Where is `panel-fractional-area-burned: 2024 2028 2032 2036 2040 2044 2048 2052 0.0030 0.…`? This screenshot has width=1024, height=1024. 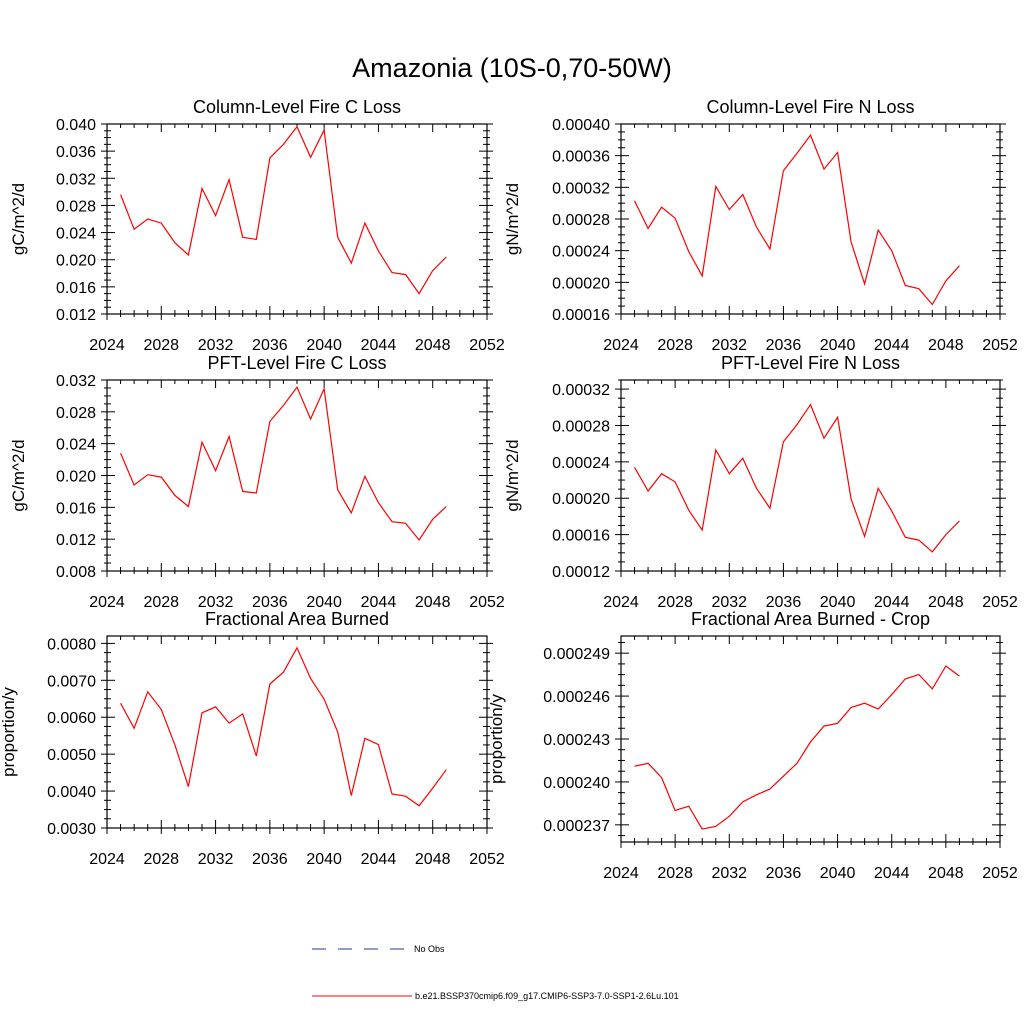 panel-fractional-area-burned: 2024 2028 2032 2036 2040 2044 2048 2052 0.0030 0.… is located at coordinates (252, 738).